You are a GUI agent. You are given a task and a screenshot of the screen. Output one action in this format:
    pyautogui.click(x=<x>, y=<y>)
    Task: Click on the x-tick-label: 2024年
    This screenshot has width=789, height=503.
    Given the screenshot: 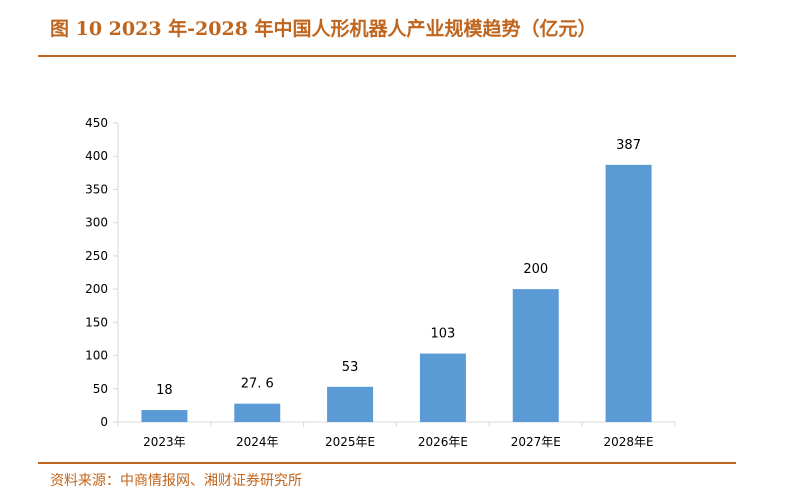 What is the action you would take?
    pyautogui.click(x=257, y=442)
    